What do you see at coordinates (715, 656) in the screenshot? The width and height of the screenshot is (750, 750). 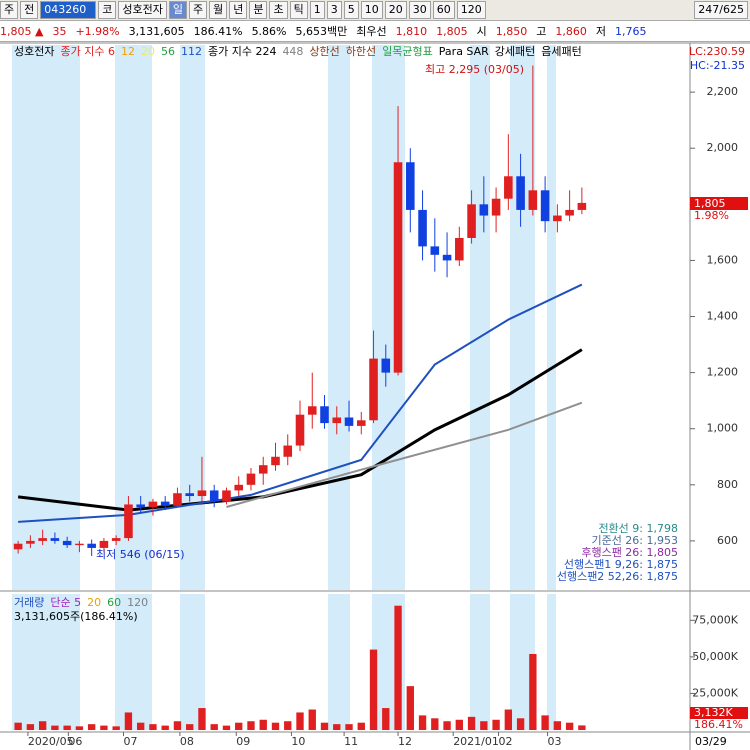 I see `y-tick-label: 50,000K` at bounding box center [715, 656].